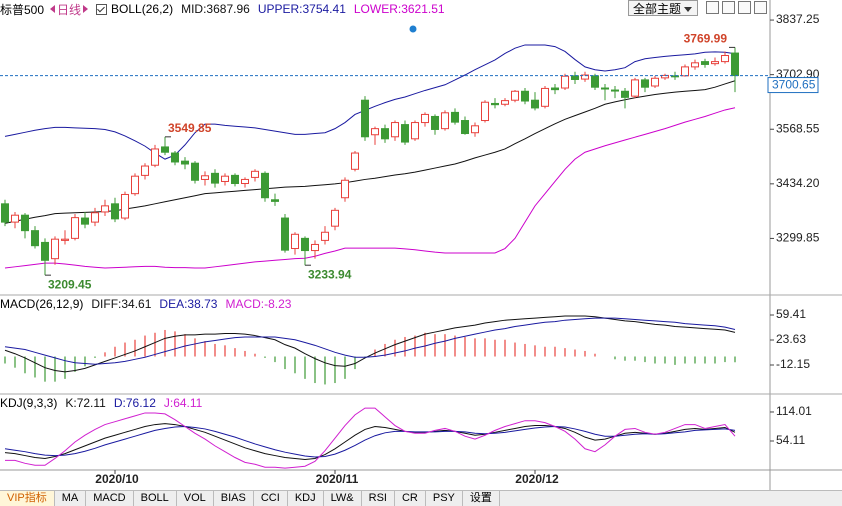  Describe the element at coordinates (27, 498) in the screenshot. I see `indicator-tab: VIP指标` at that location.